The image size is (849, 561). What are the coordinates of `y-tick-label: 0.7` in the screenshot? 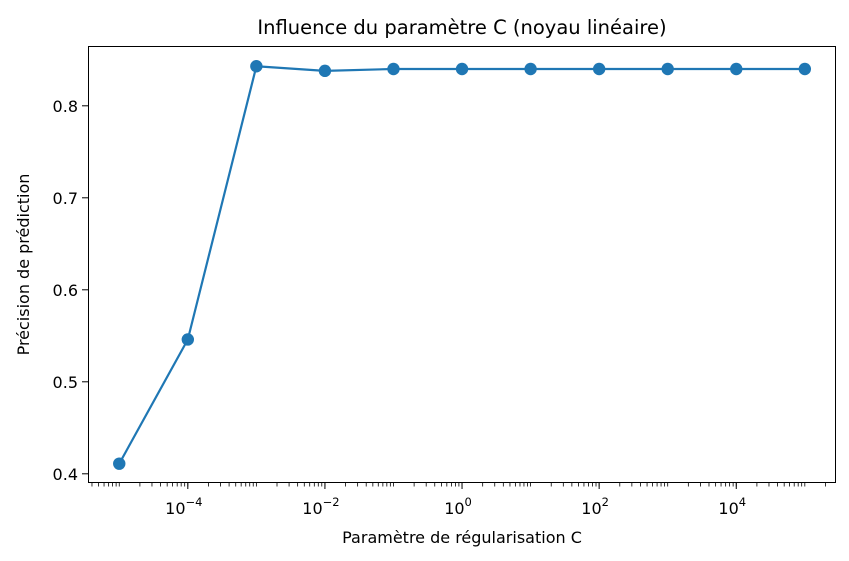 It's located at (65, 198).